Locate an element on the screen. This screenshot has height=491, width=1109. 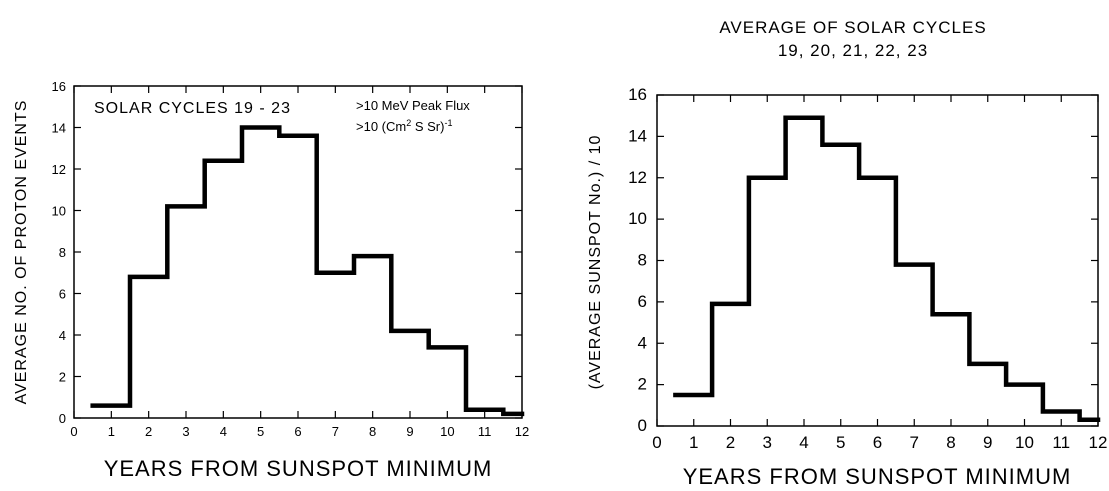
left-x-tick-label: 0 is located at coordinates (73, 431).